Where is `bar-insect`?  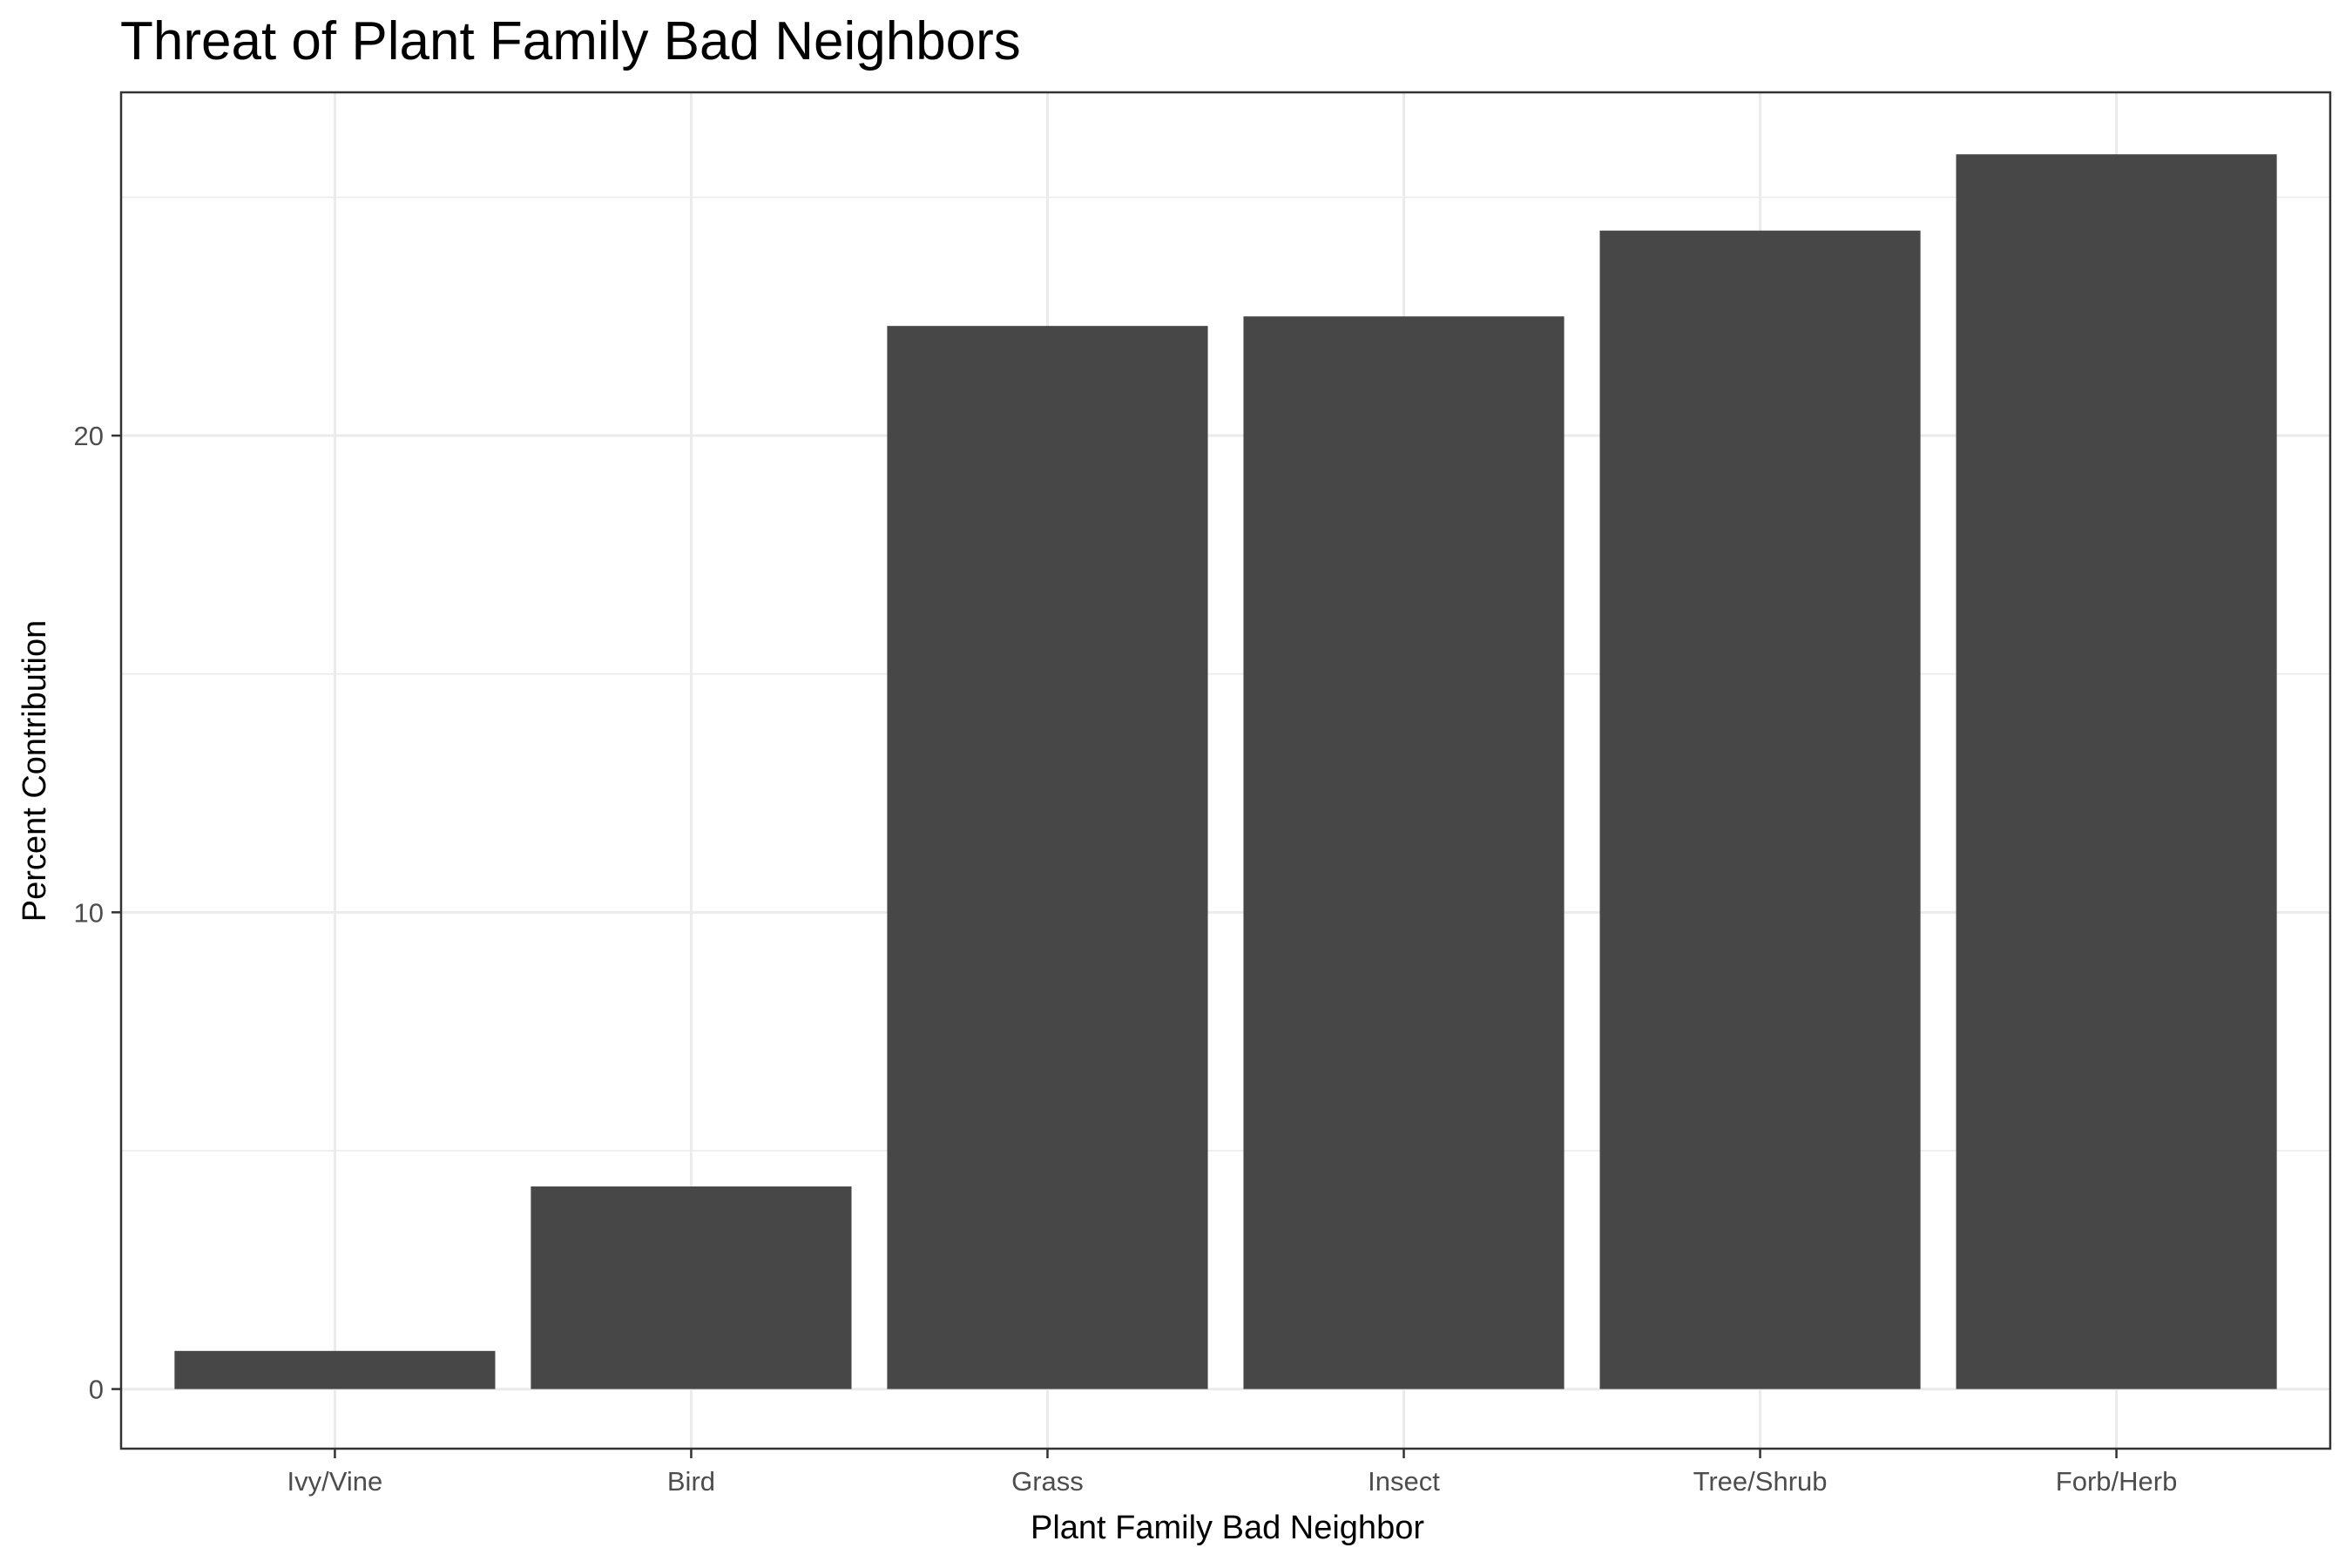
bar-insect is located at coordinates (1404, 852).